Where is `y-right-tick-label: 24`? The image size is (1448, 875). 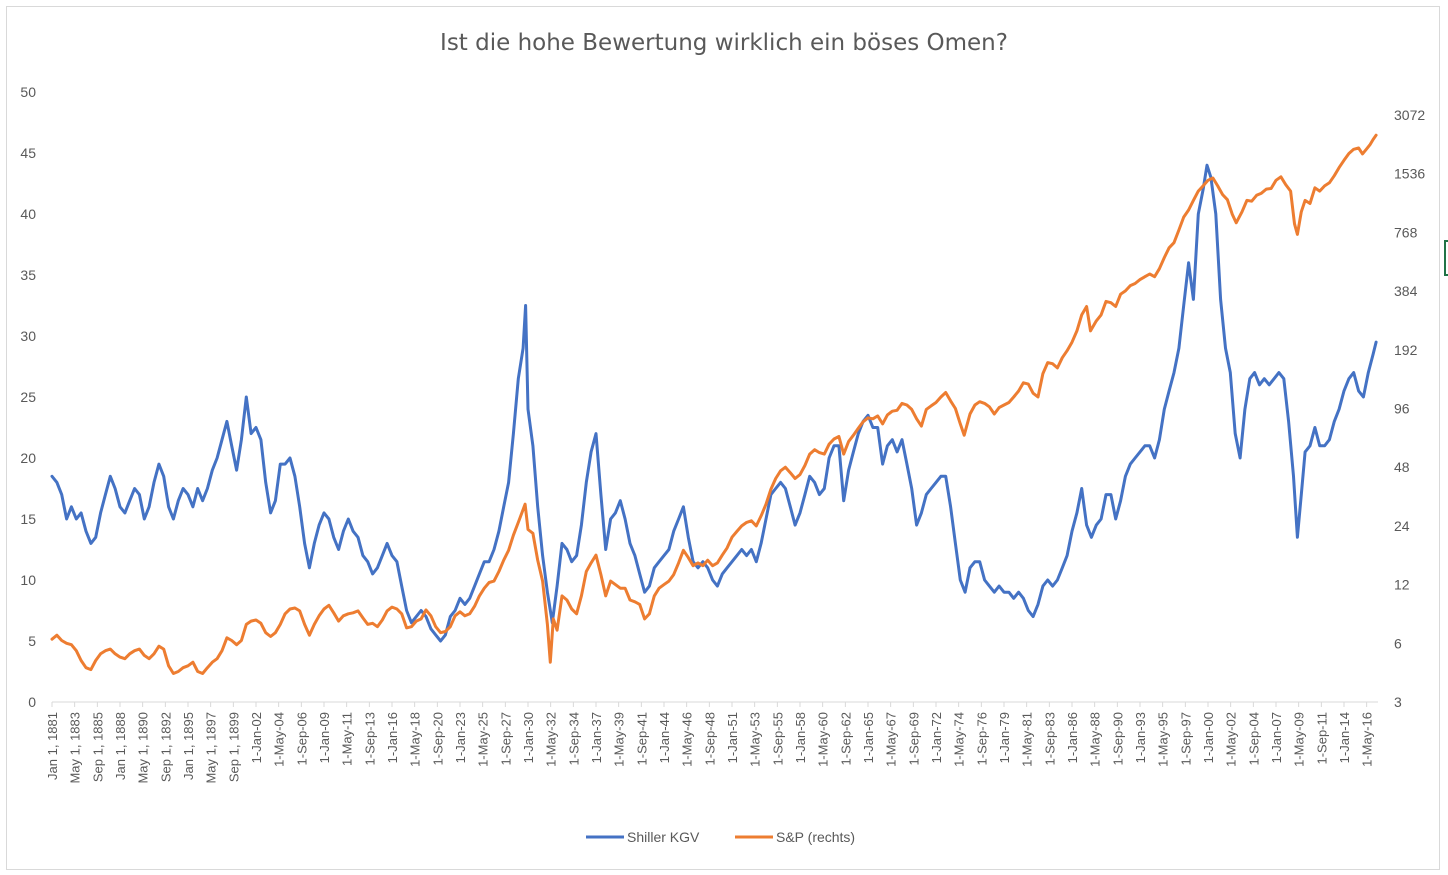
y-right-tick-label: 24 is located at coordinates (1402, 526).